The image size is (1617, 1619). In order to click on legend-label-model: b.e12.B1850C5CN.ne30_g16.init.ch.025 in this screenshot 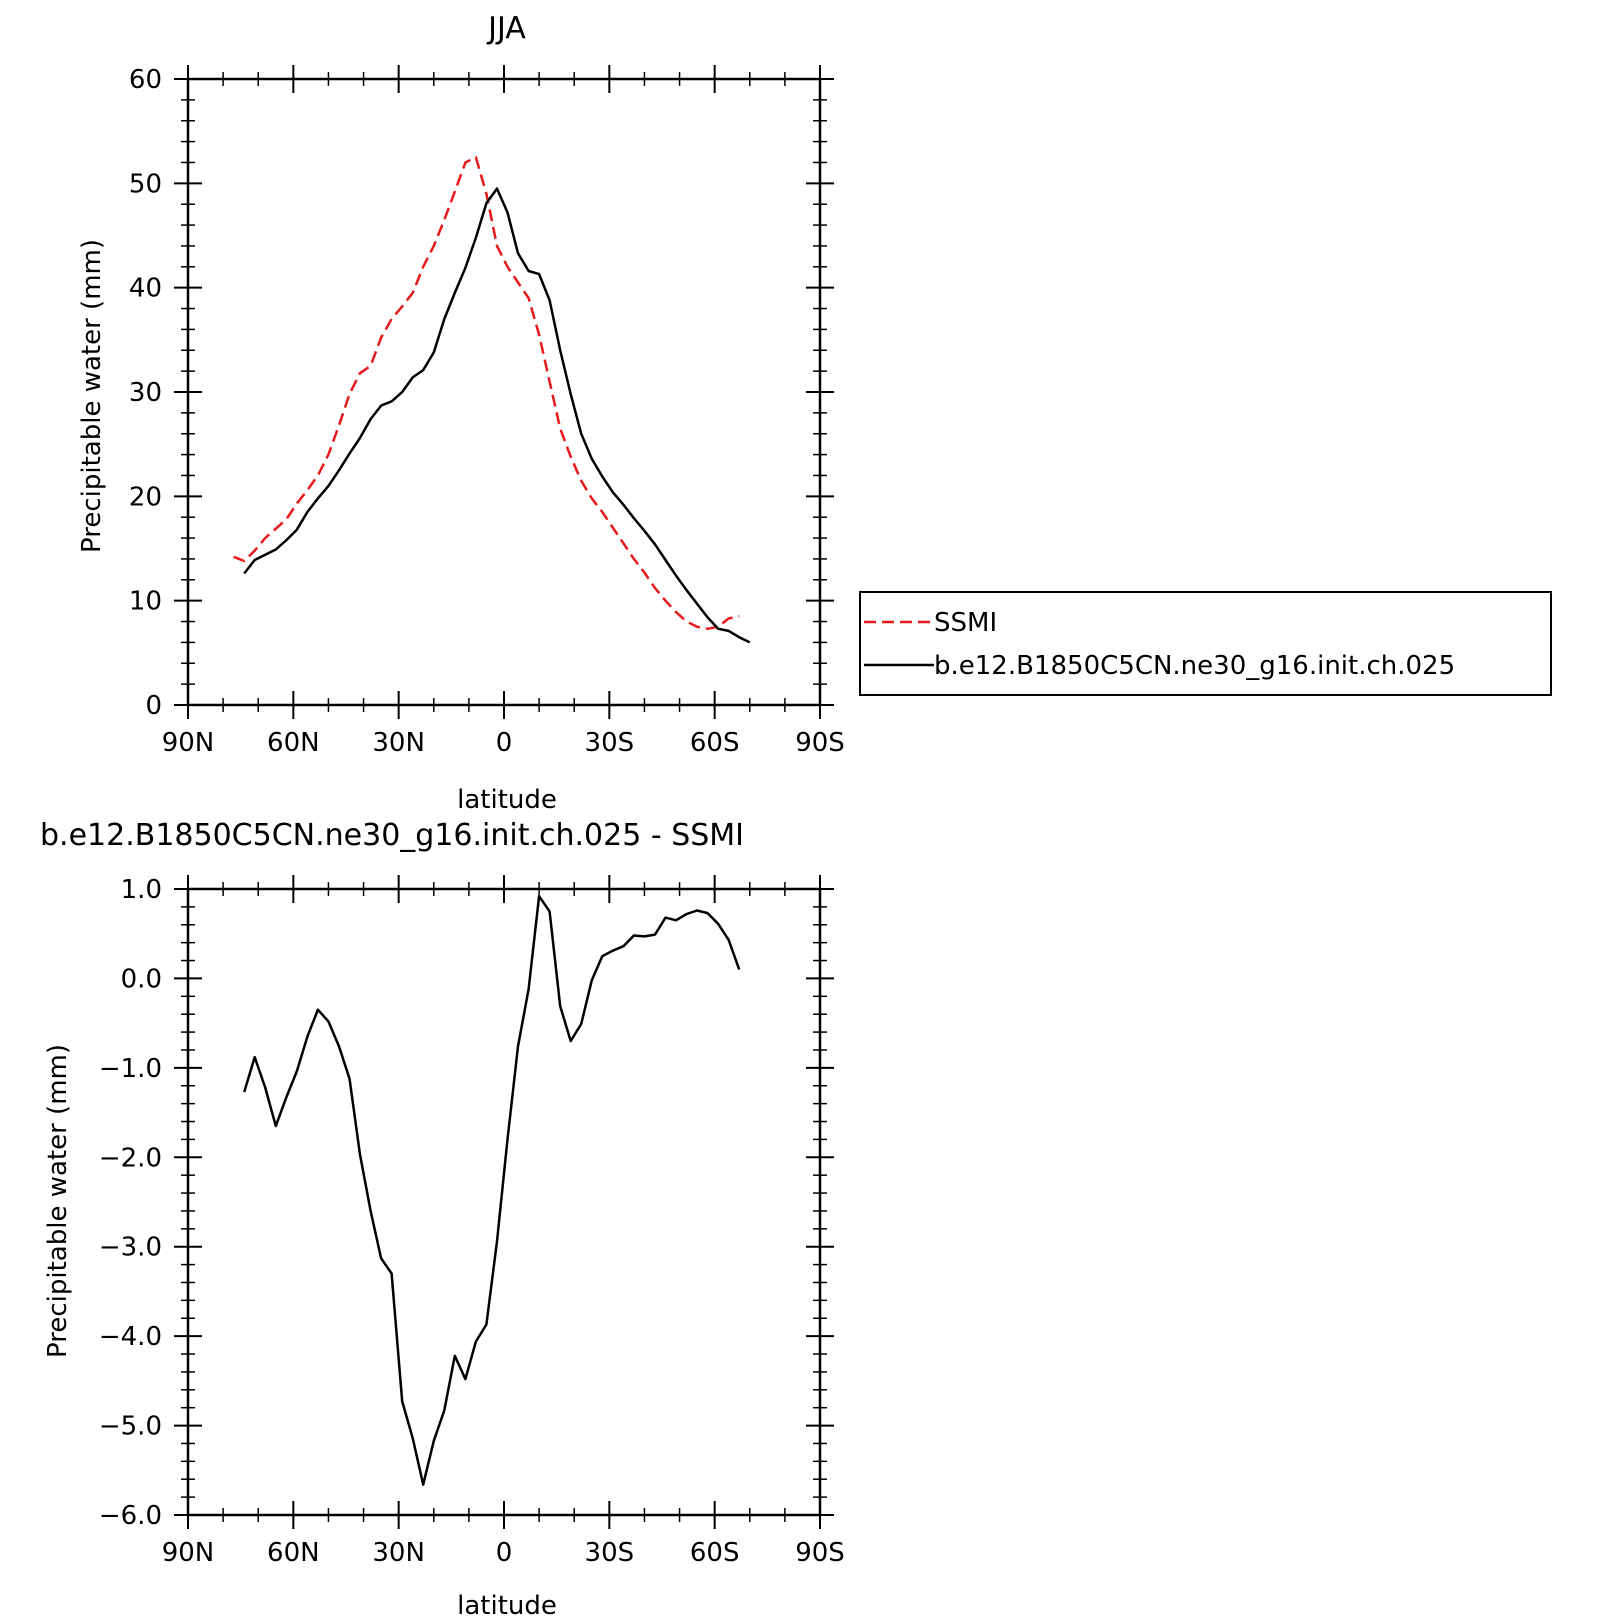, I will do `click(1194, 666)`.